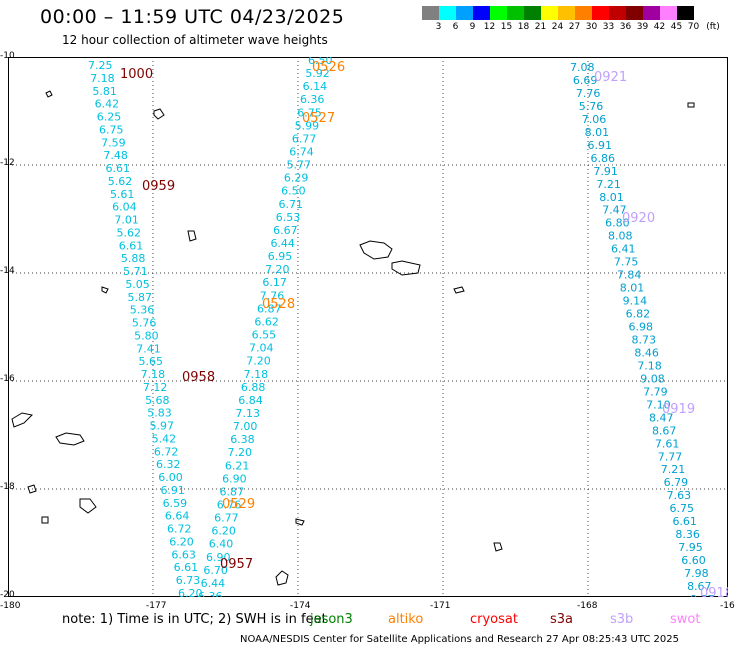 The image size is (740, 650). What do you see at coordinates (170, 477) in the screenshot?
I see `wave-height-value: 6.00` at bounding box center [170, 477].